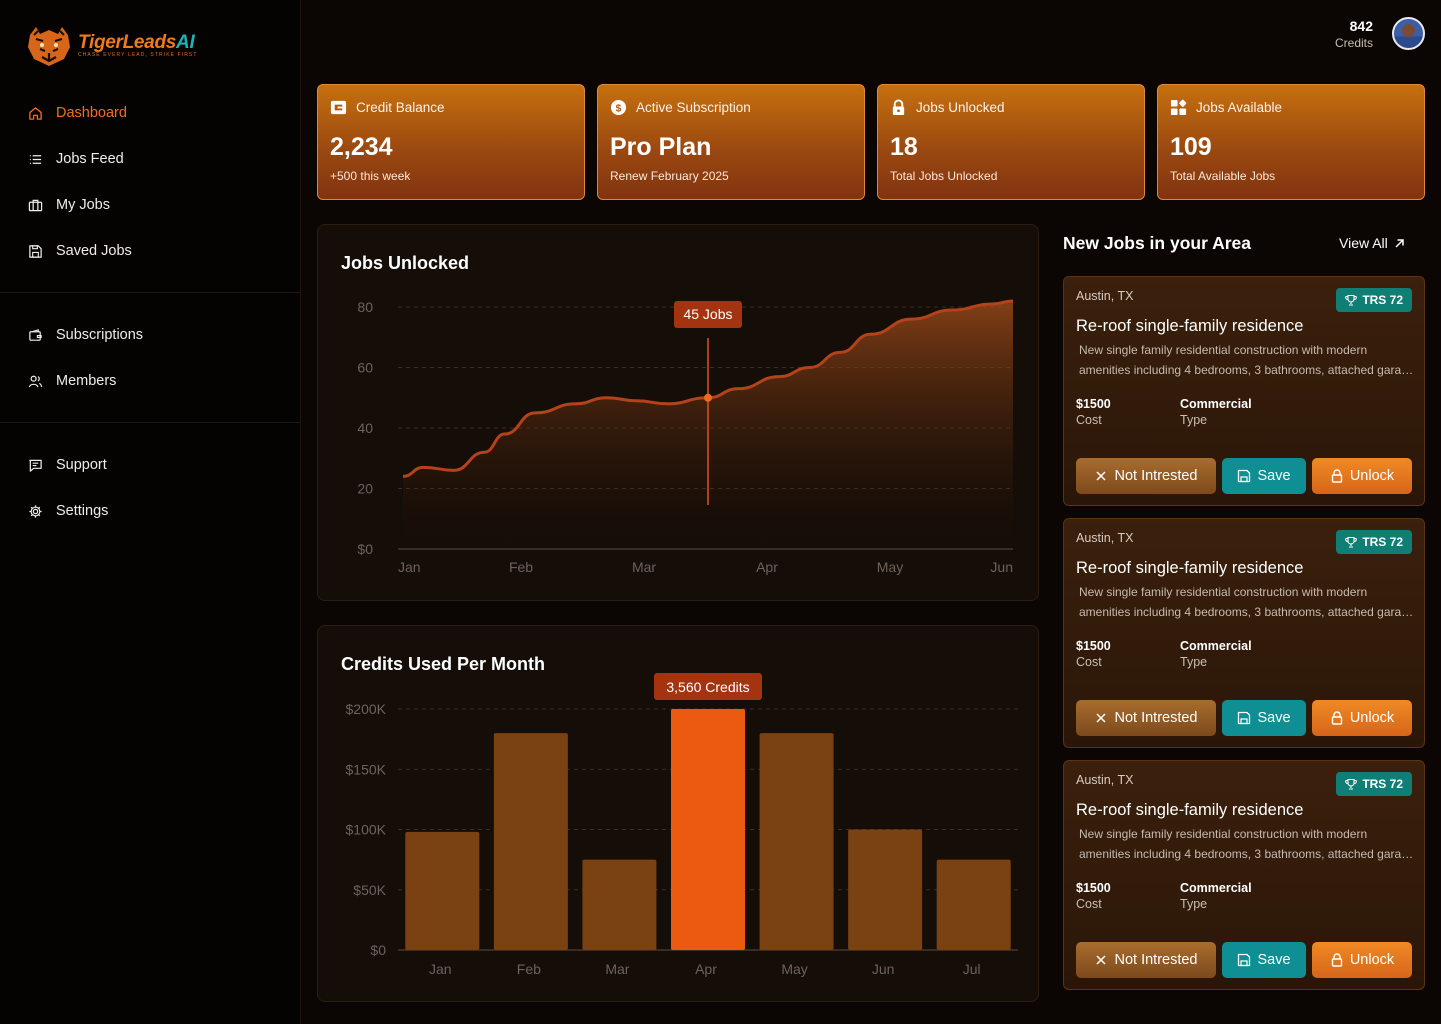 This screenshot has height=1024, width=1441. I want to click on stat-value: 2,234, so click(361, 147).